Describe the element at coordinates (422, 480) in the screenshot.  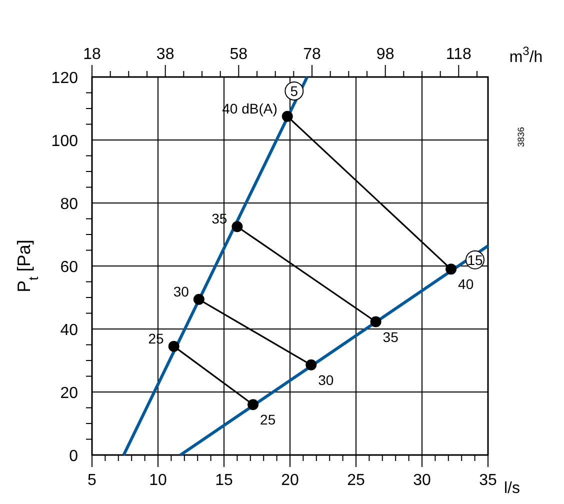
I see `x-tick-label: 30` at that location.